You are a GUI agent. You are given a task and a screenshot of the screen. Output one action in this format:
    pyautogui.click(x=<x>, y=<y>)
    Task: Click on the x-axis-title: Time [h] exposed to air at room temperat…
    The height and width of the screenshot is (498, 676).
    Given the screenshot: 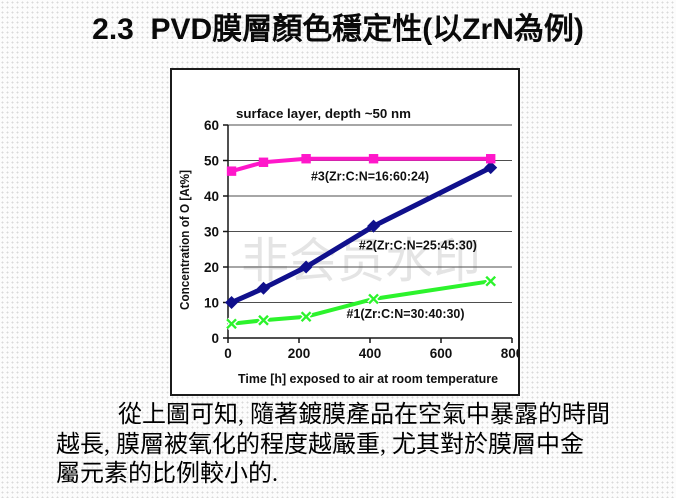 What is the action you would take?
    pyautogui.click(x=368, y=379)
    